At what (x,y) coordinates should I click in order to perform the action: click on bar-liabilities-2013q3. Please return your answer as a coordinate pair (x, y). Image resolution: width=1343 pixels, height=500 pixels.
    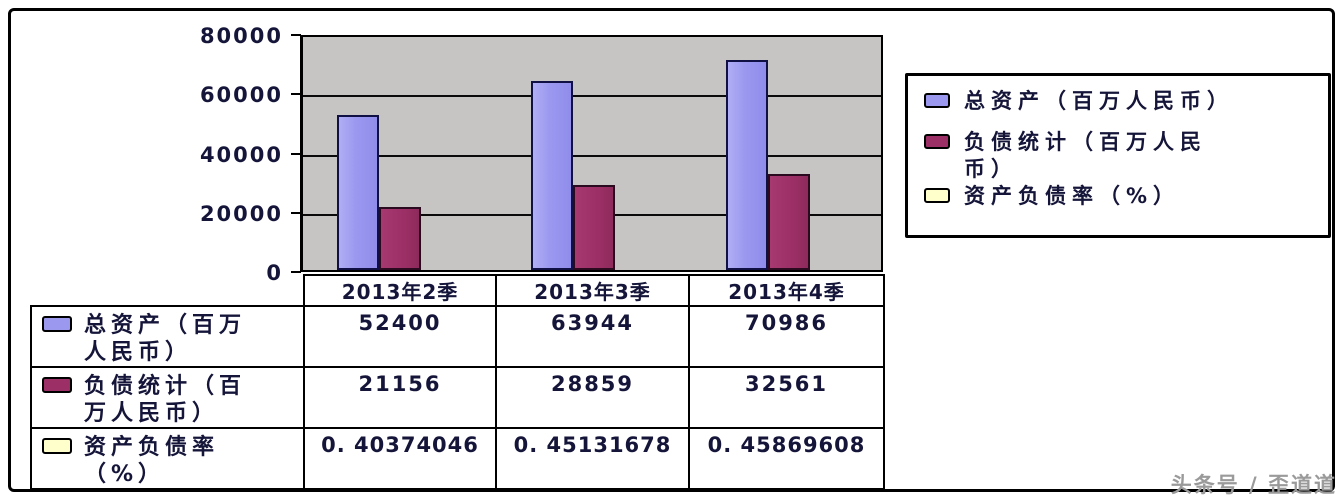
    Looking at the image, I should click on (594, 227).